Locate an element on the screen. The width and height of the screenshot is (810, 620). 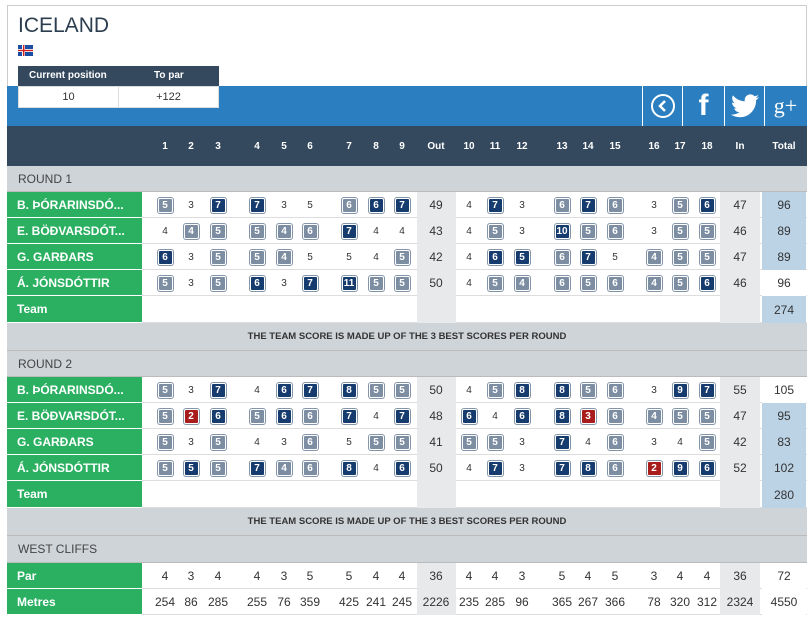
google-button: g+ is located at coordinates (785, 106).